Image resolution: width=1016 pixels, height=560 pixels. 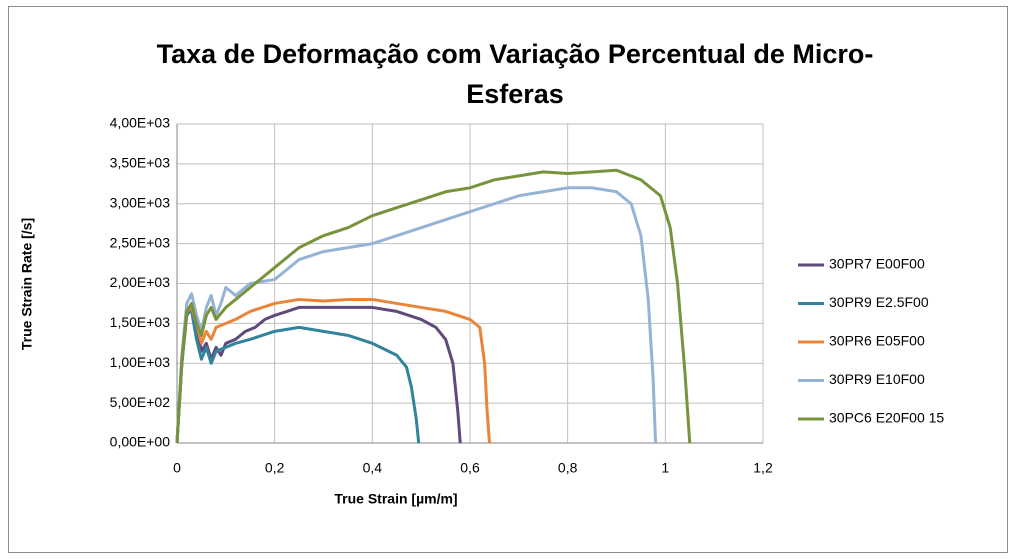 I want to click on x-tick-label: 0,4, so click(x=373, y=468).